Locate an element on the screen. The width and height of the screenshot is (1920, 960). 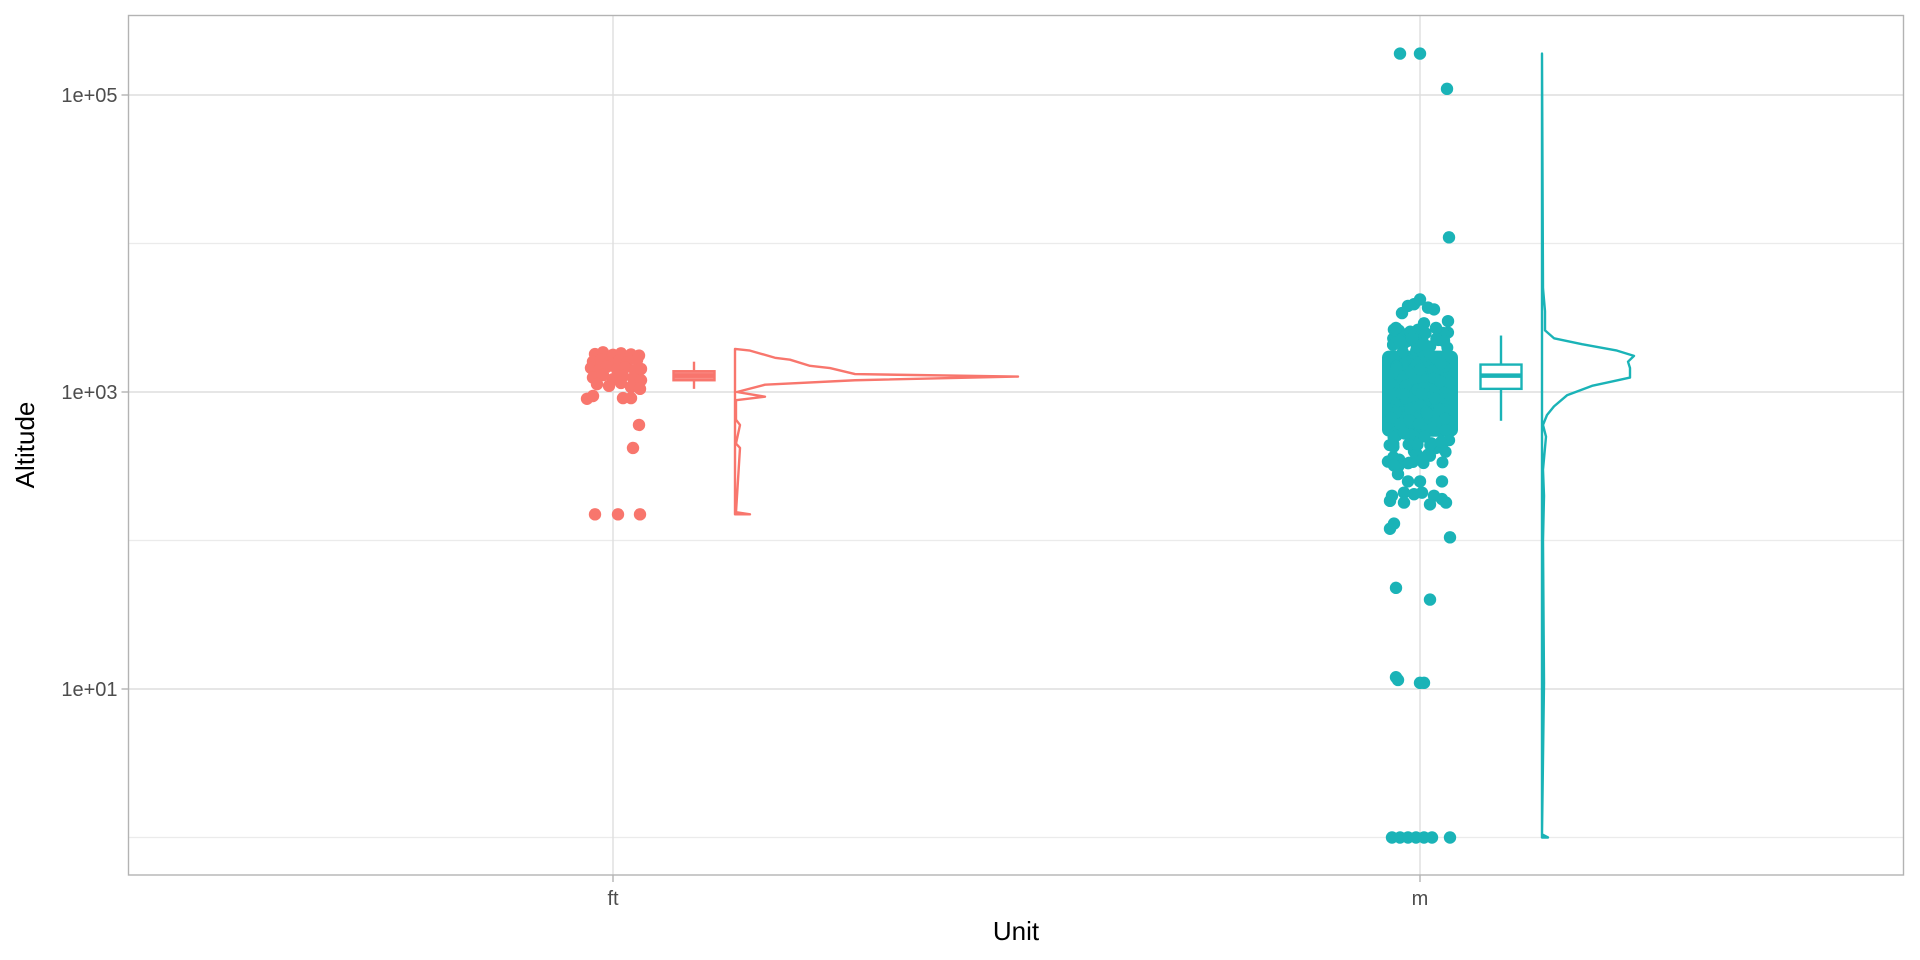
y-tick-label: 1e+01 is located at coordinates (89, 690).